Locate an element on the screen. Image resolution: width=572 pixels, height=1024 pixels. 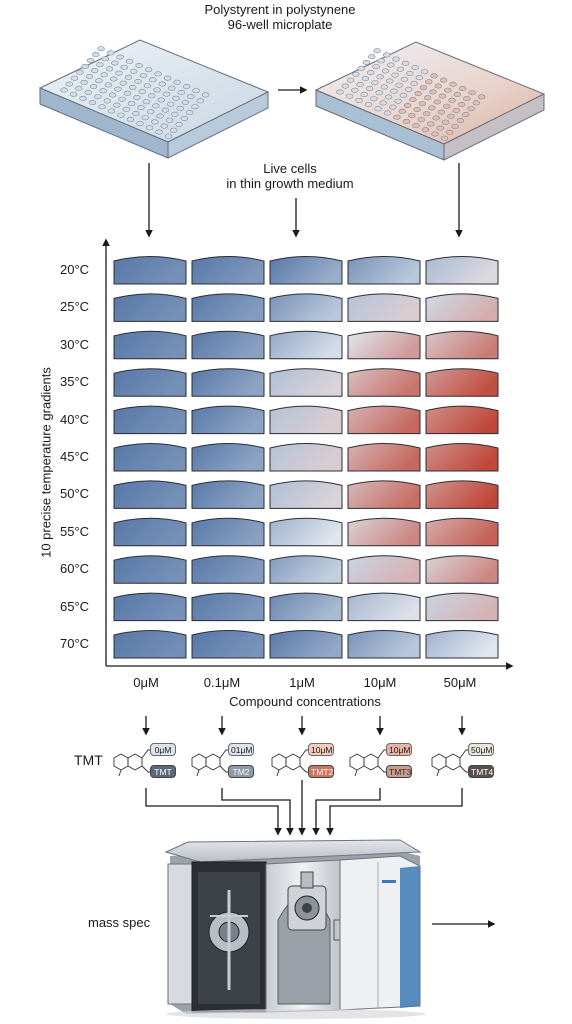
tmt-dose-chip: 50μM is located at coordinates (481, 749).